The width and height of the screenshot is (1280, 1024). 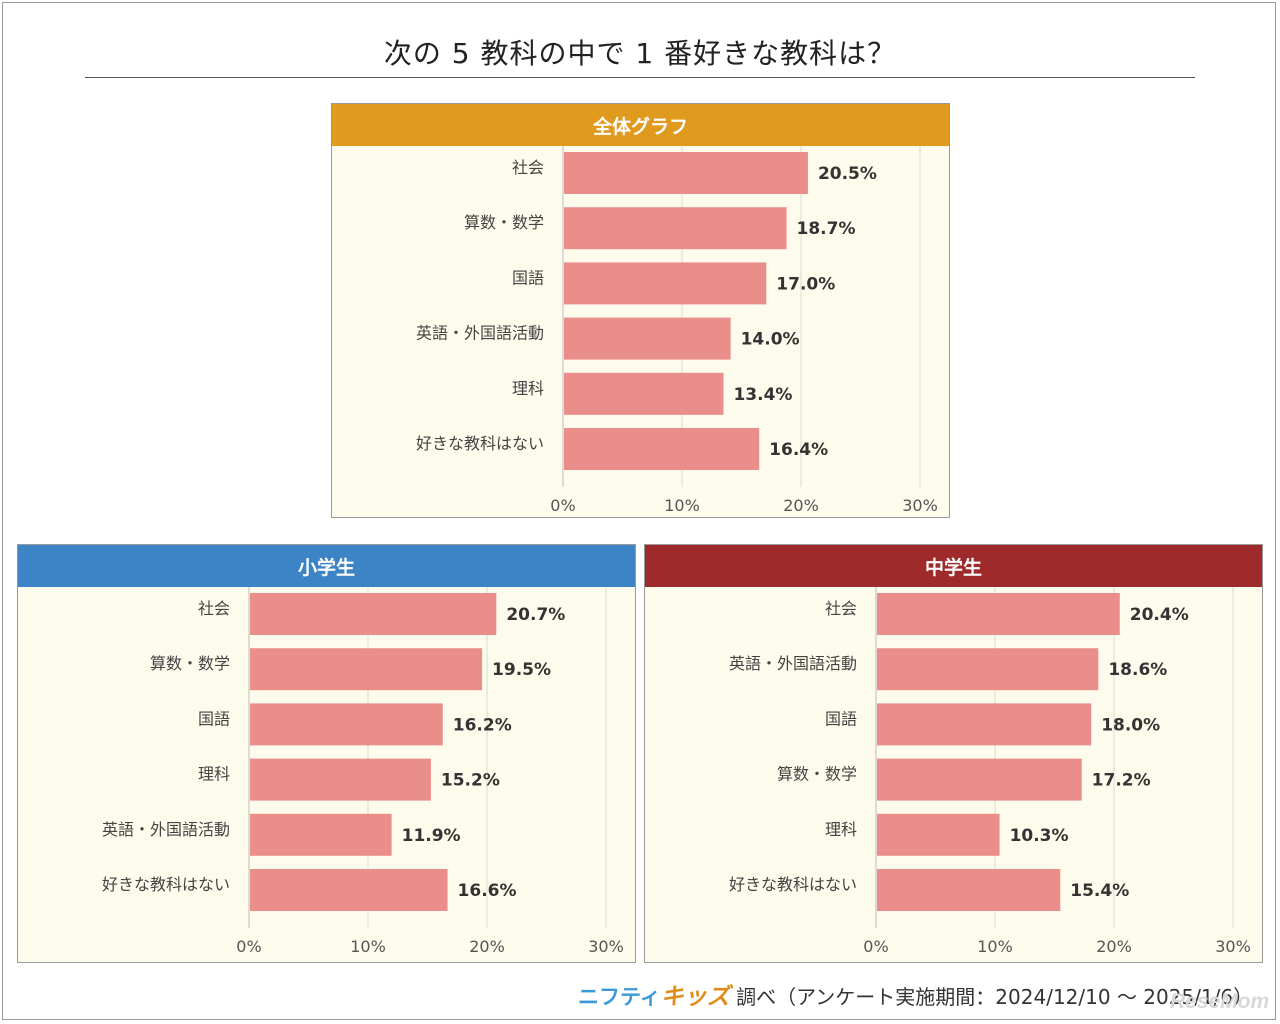 I want to click on value-label: 18.6%, so click(x=1137, y=670).